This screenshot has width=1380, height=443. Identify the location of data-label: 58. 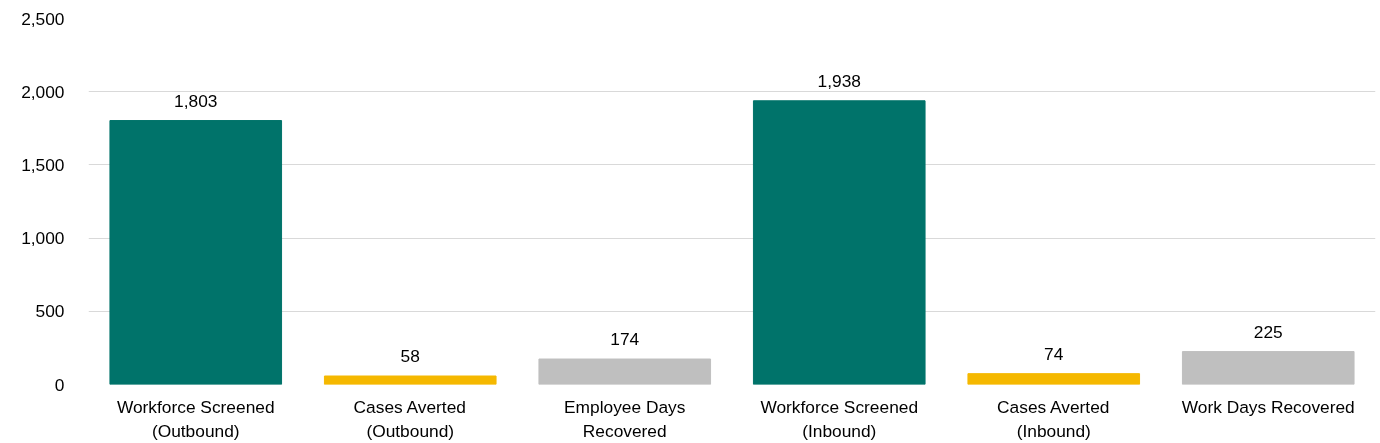
(410, 356).